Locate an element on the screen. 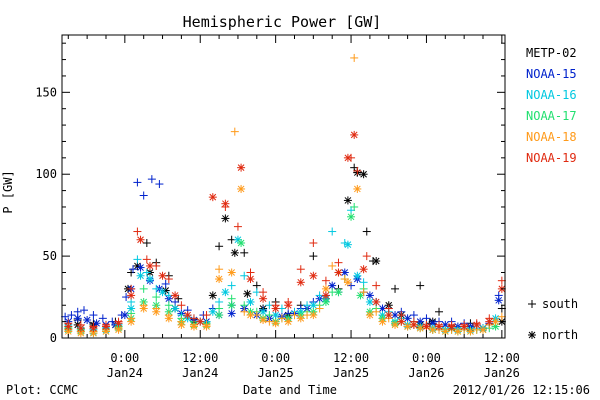  y-tick-label: 0 is located at coordinates (53, 338).